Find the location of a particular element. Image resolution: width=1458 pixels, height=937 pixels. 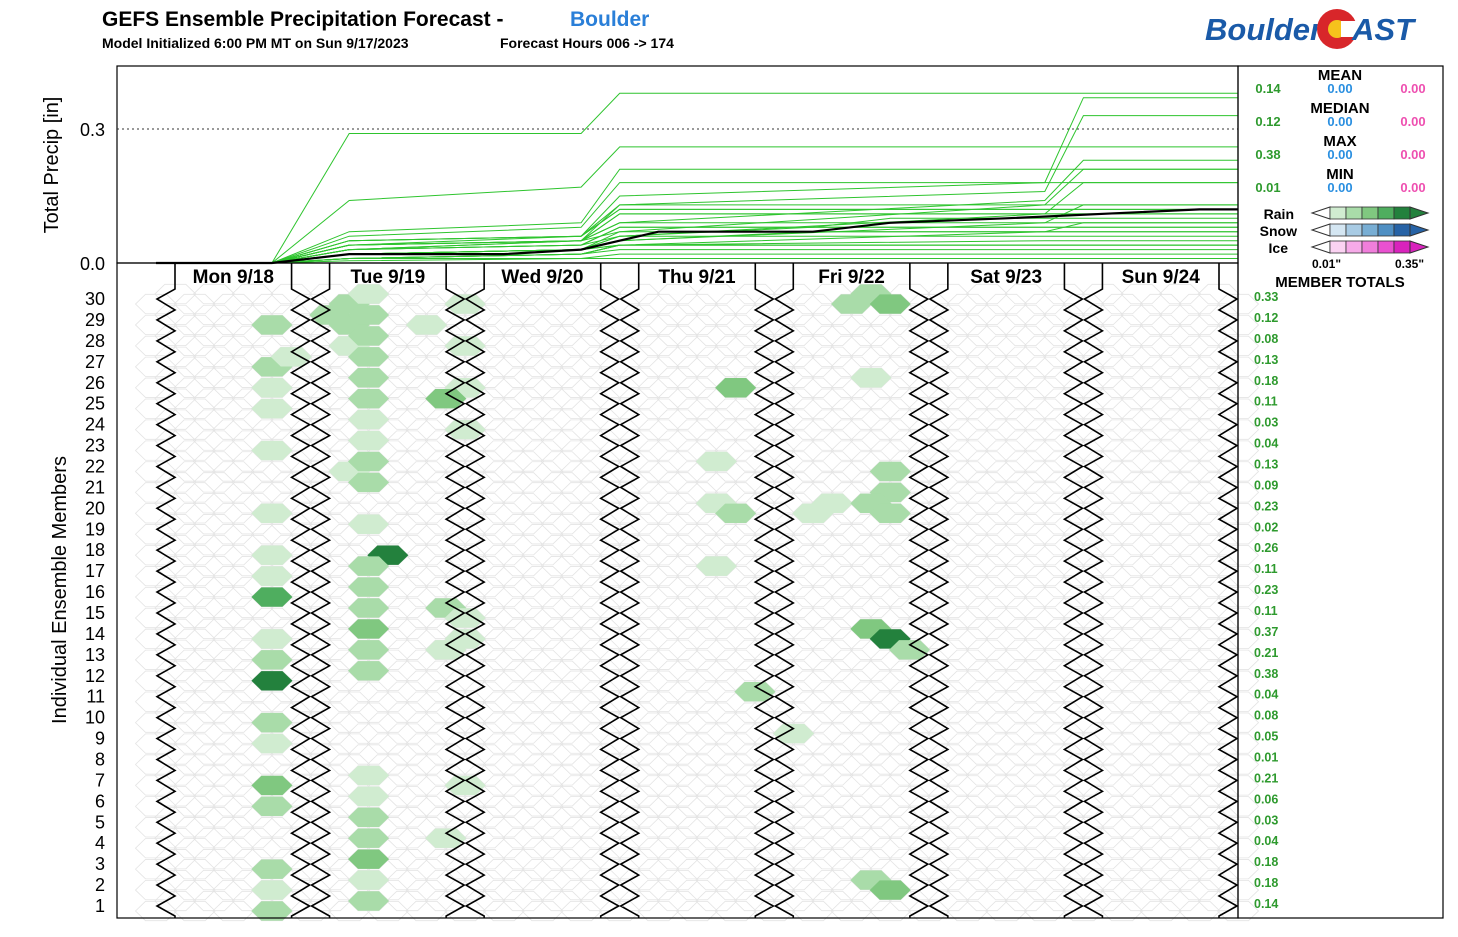

member-total: 0.11 is located at coordinates (1266, 402).